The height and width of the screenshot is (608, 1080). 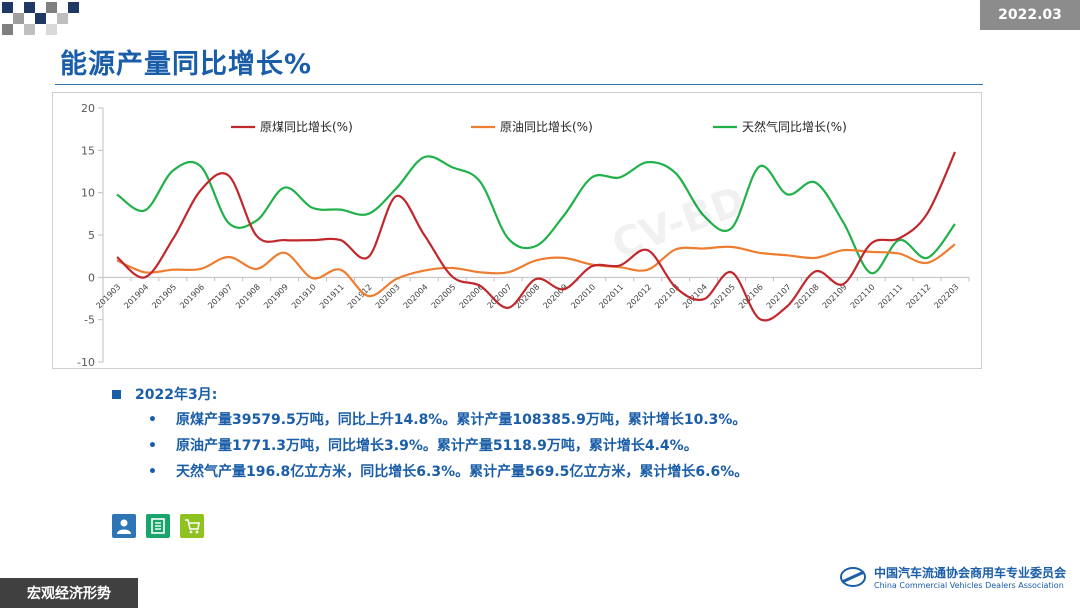 What do you see at coordinates (639, 296) in the screenshot?
I see `x-tick-label: 202012` at bounding box center [639, 296].